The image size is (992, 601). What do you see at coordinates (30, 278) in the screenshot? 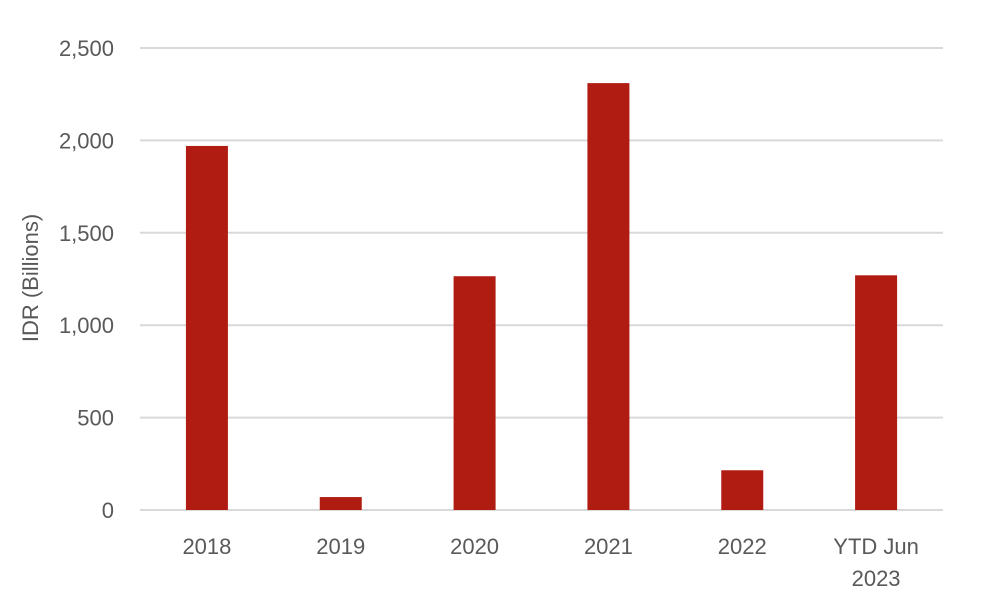
I see `y-axis-title: IDR (Billions)` at bounding box center [30, 278].